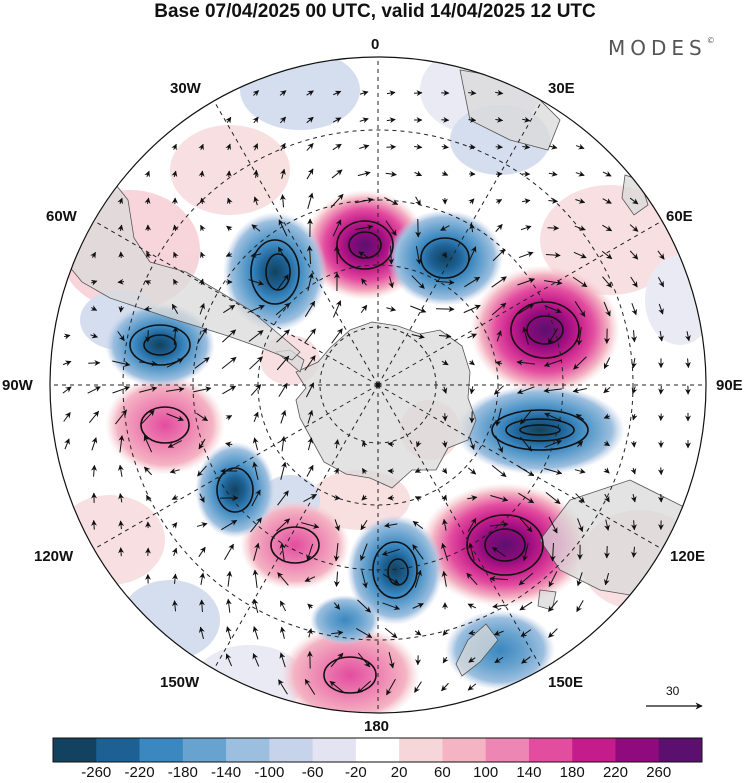  I want to click on colorbar-tick: 220, so click(615, 772).